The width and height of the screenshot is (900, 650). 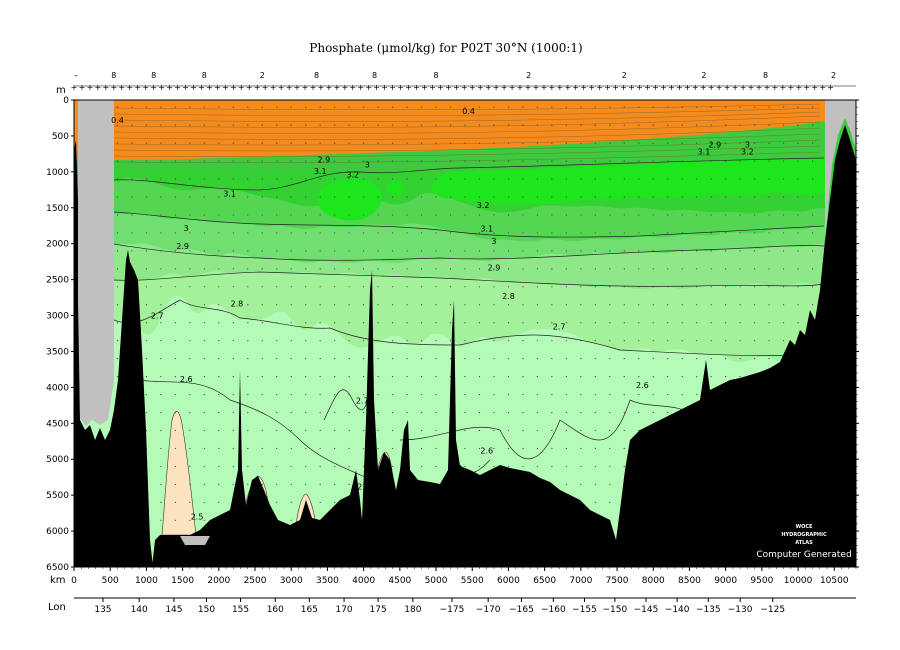 I want to click on watermark-line2: HYDROGRAPHIC, so click(x=804, y=535).